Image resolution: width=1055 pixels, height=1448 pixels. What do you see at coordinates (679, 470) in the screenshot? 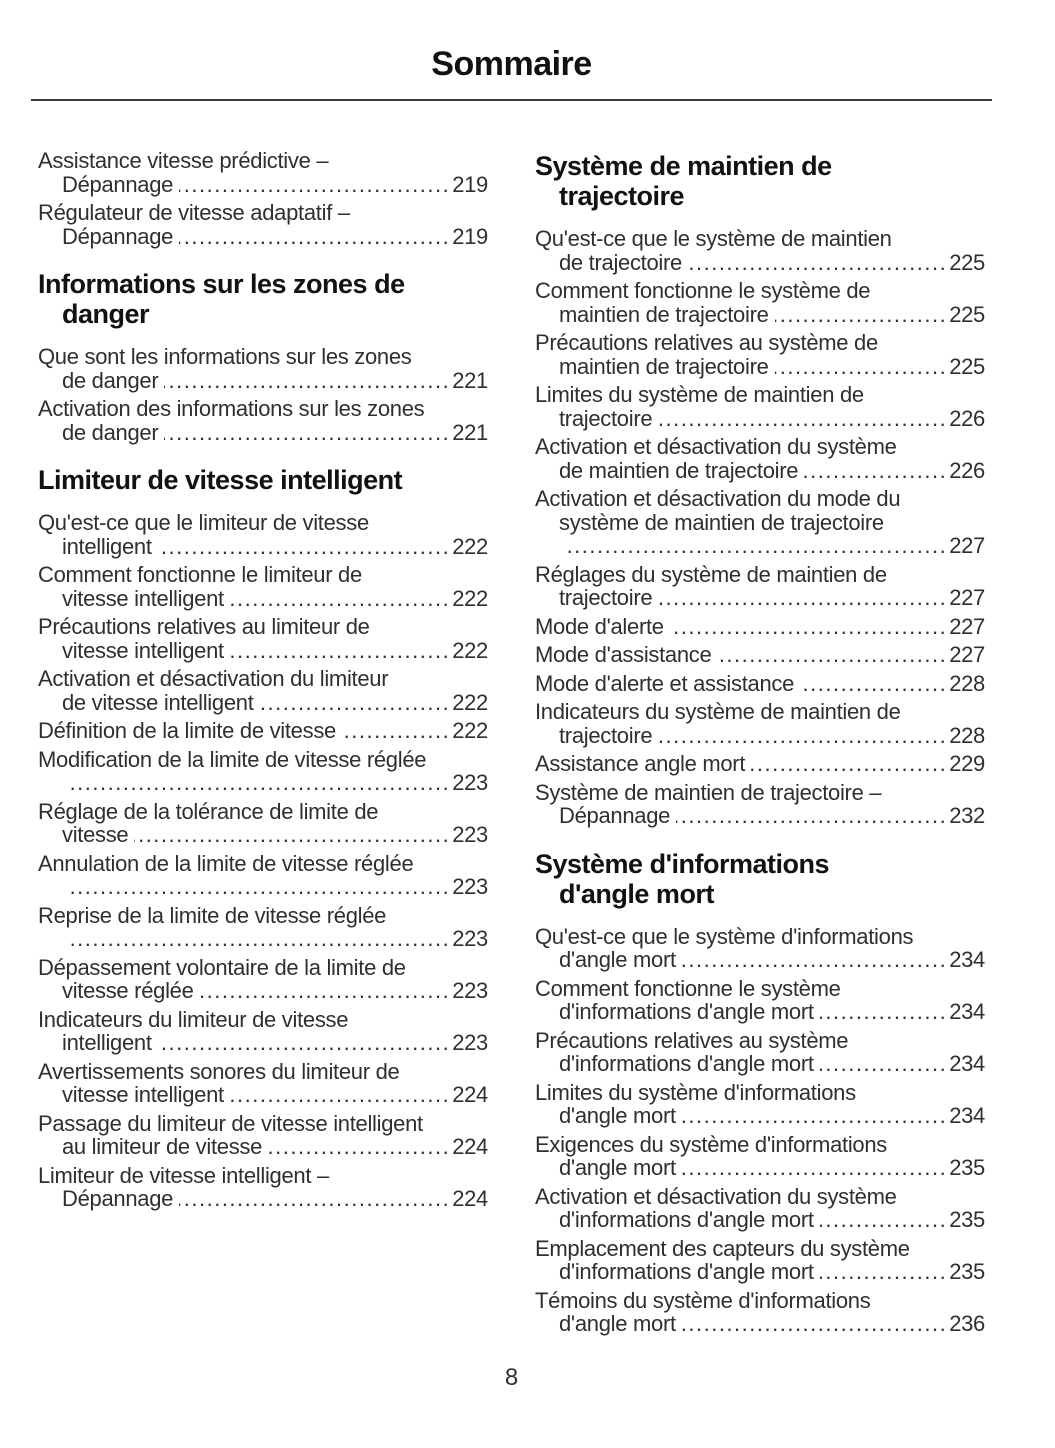
I see `toc-entry-text: de maintien de trajectoire` at bounding box center [679, 470].